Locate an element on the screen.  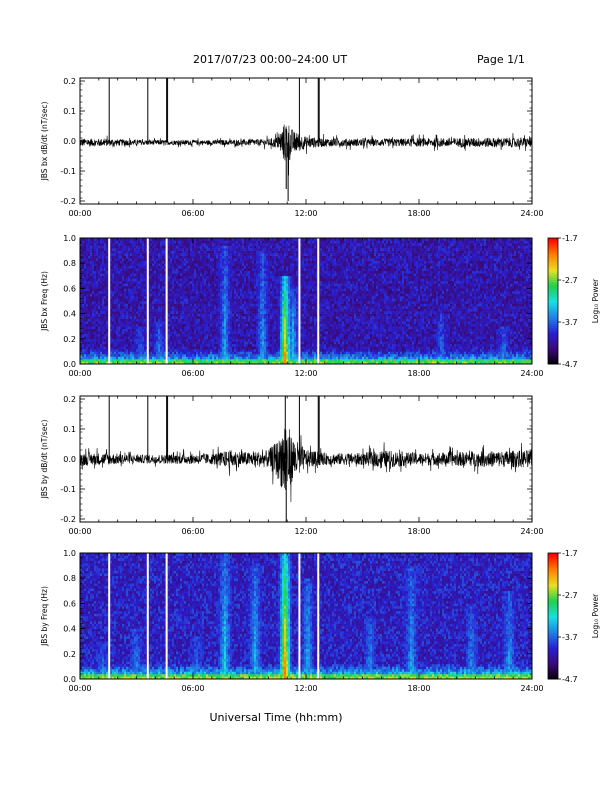
universal-time-xlabel: Universal Time (hh:mm) is located at coordinates (276, 717).